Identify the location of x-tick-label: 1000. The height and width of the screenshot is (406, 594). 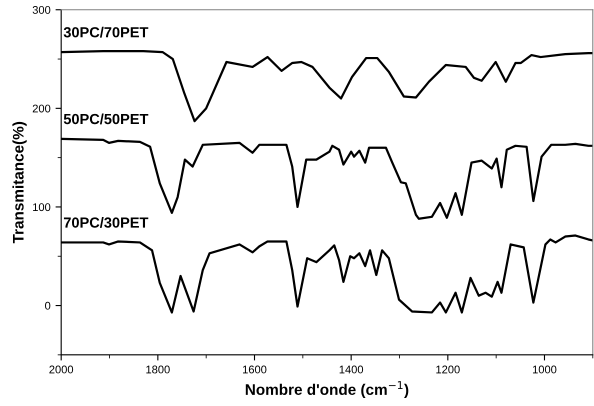
(544, 370).